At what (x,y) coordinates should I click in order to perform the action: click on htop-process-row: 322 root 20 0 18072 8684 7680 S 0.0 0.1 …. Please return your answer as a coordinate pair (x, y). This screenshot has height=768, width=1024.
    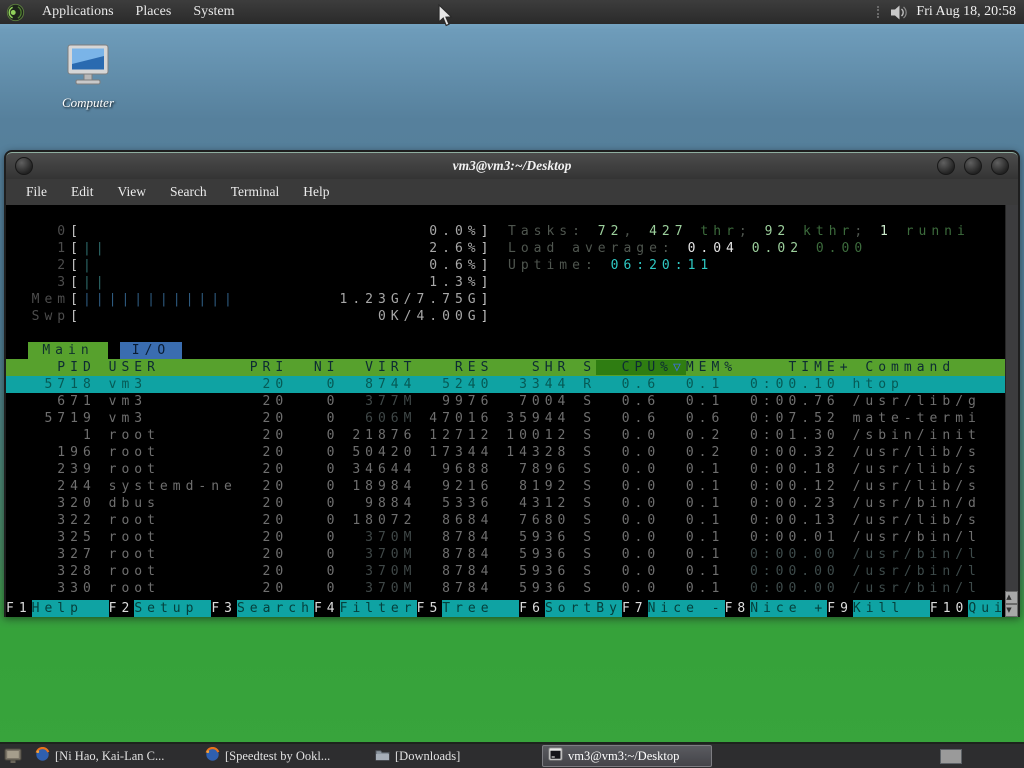
    Looking at the image, I should click on (505, 520).